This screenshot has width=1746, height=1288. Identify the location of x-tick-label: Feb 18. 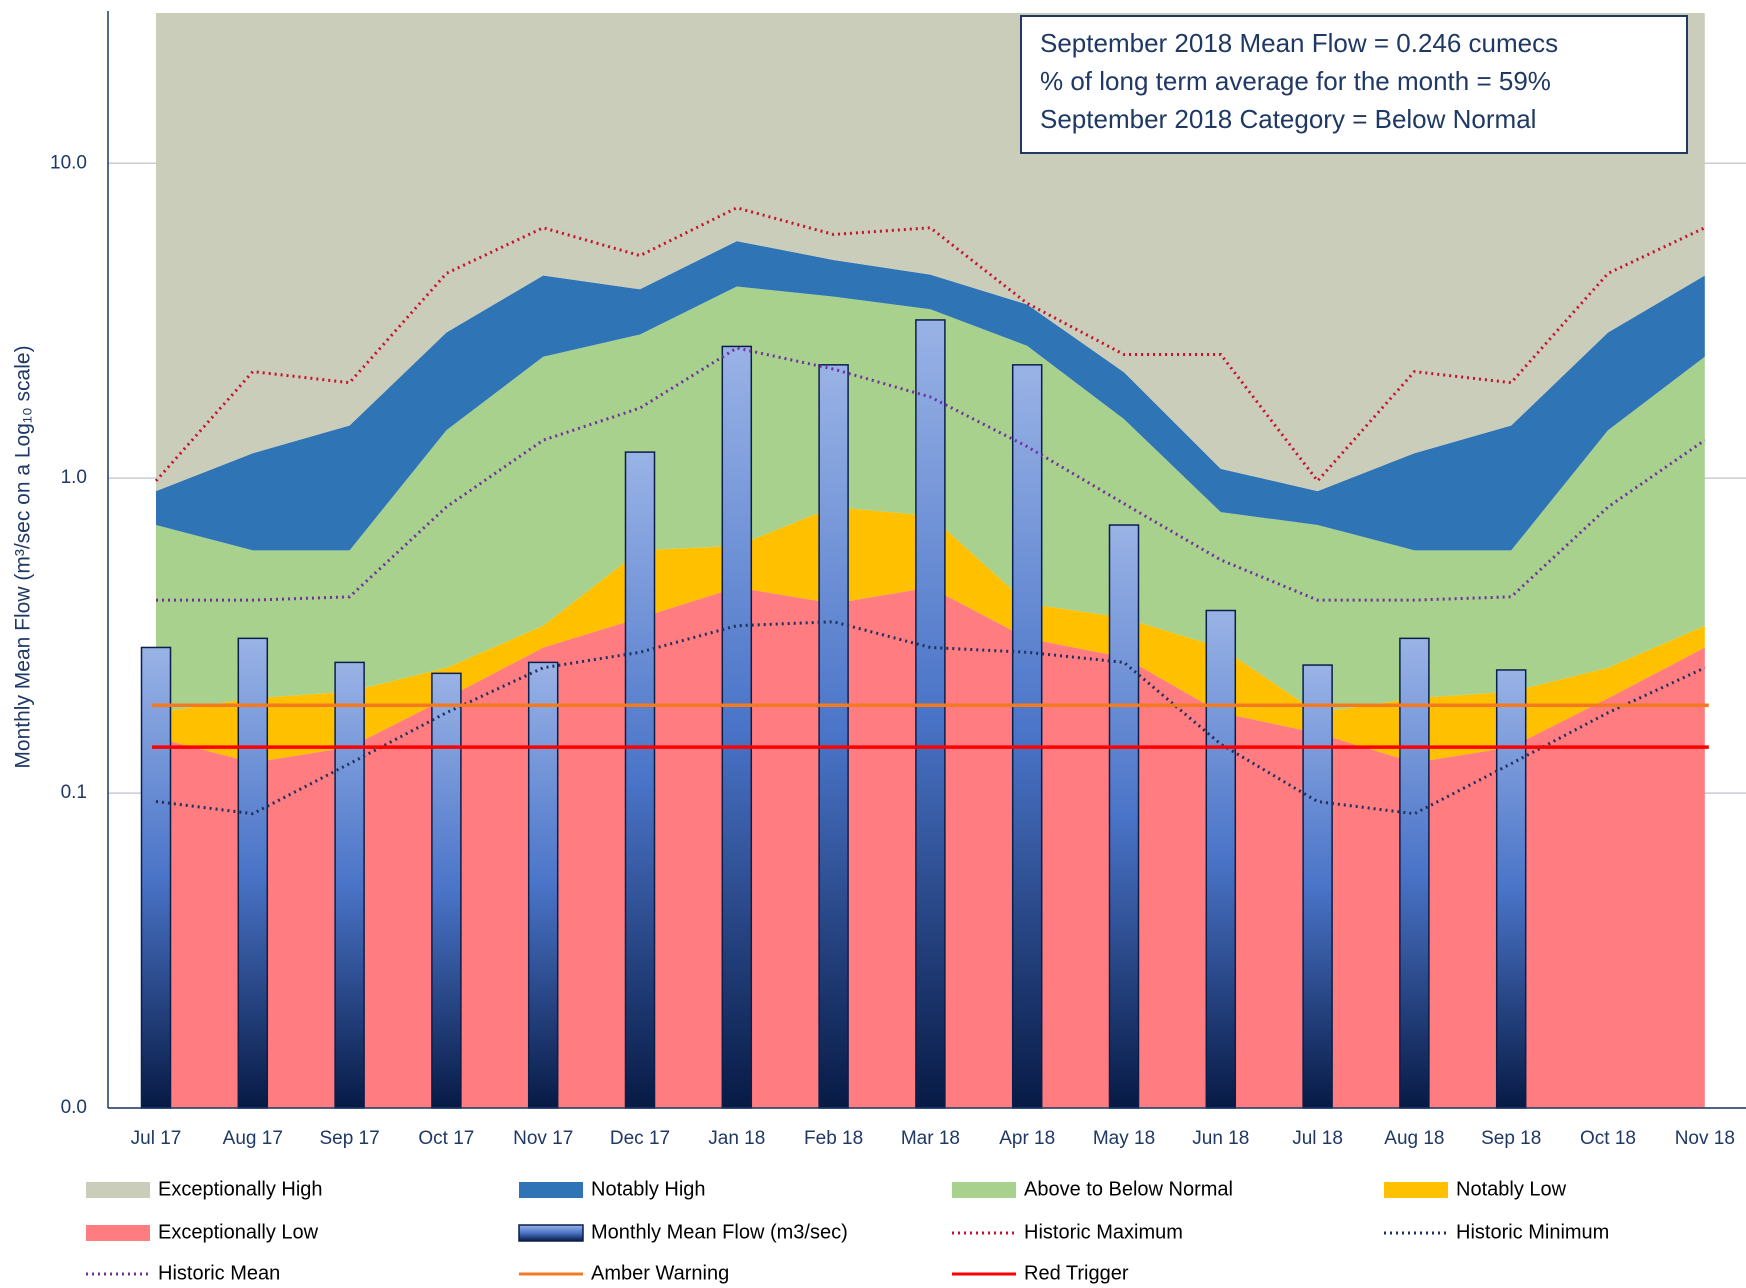
(833, 1138).